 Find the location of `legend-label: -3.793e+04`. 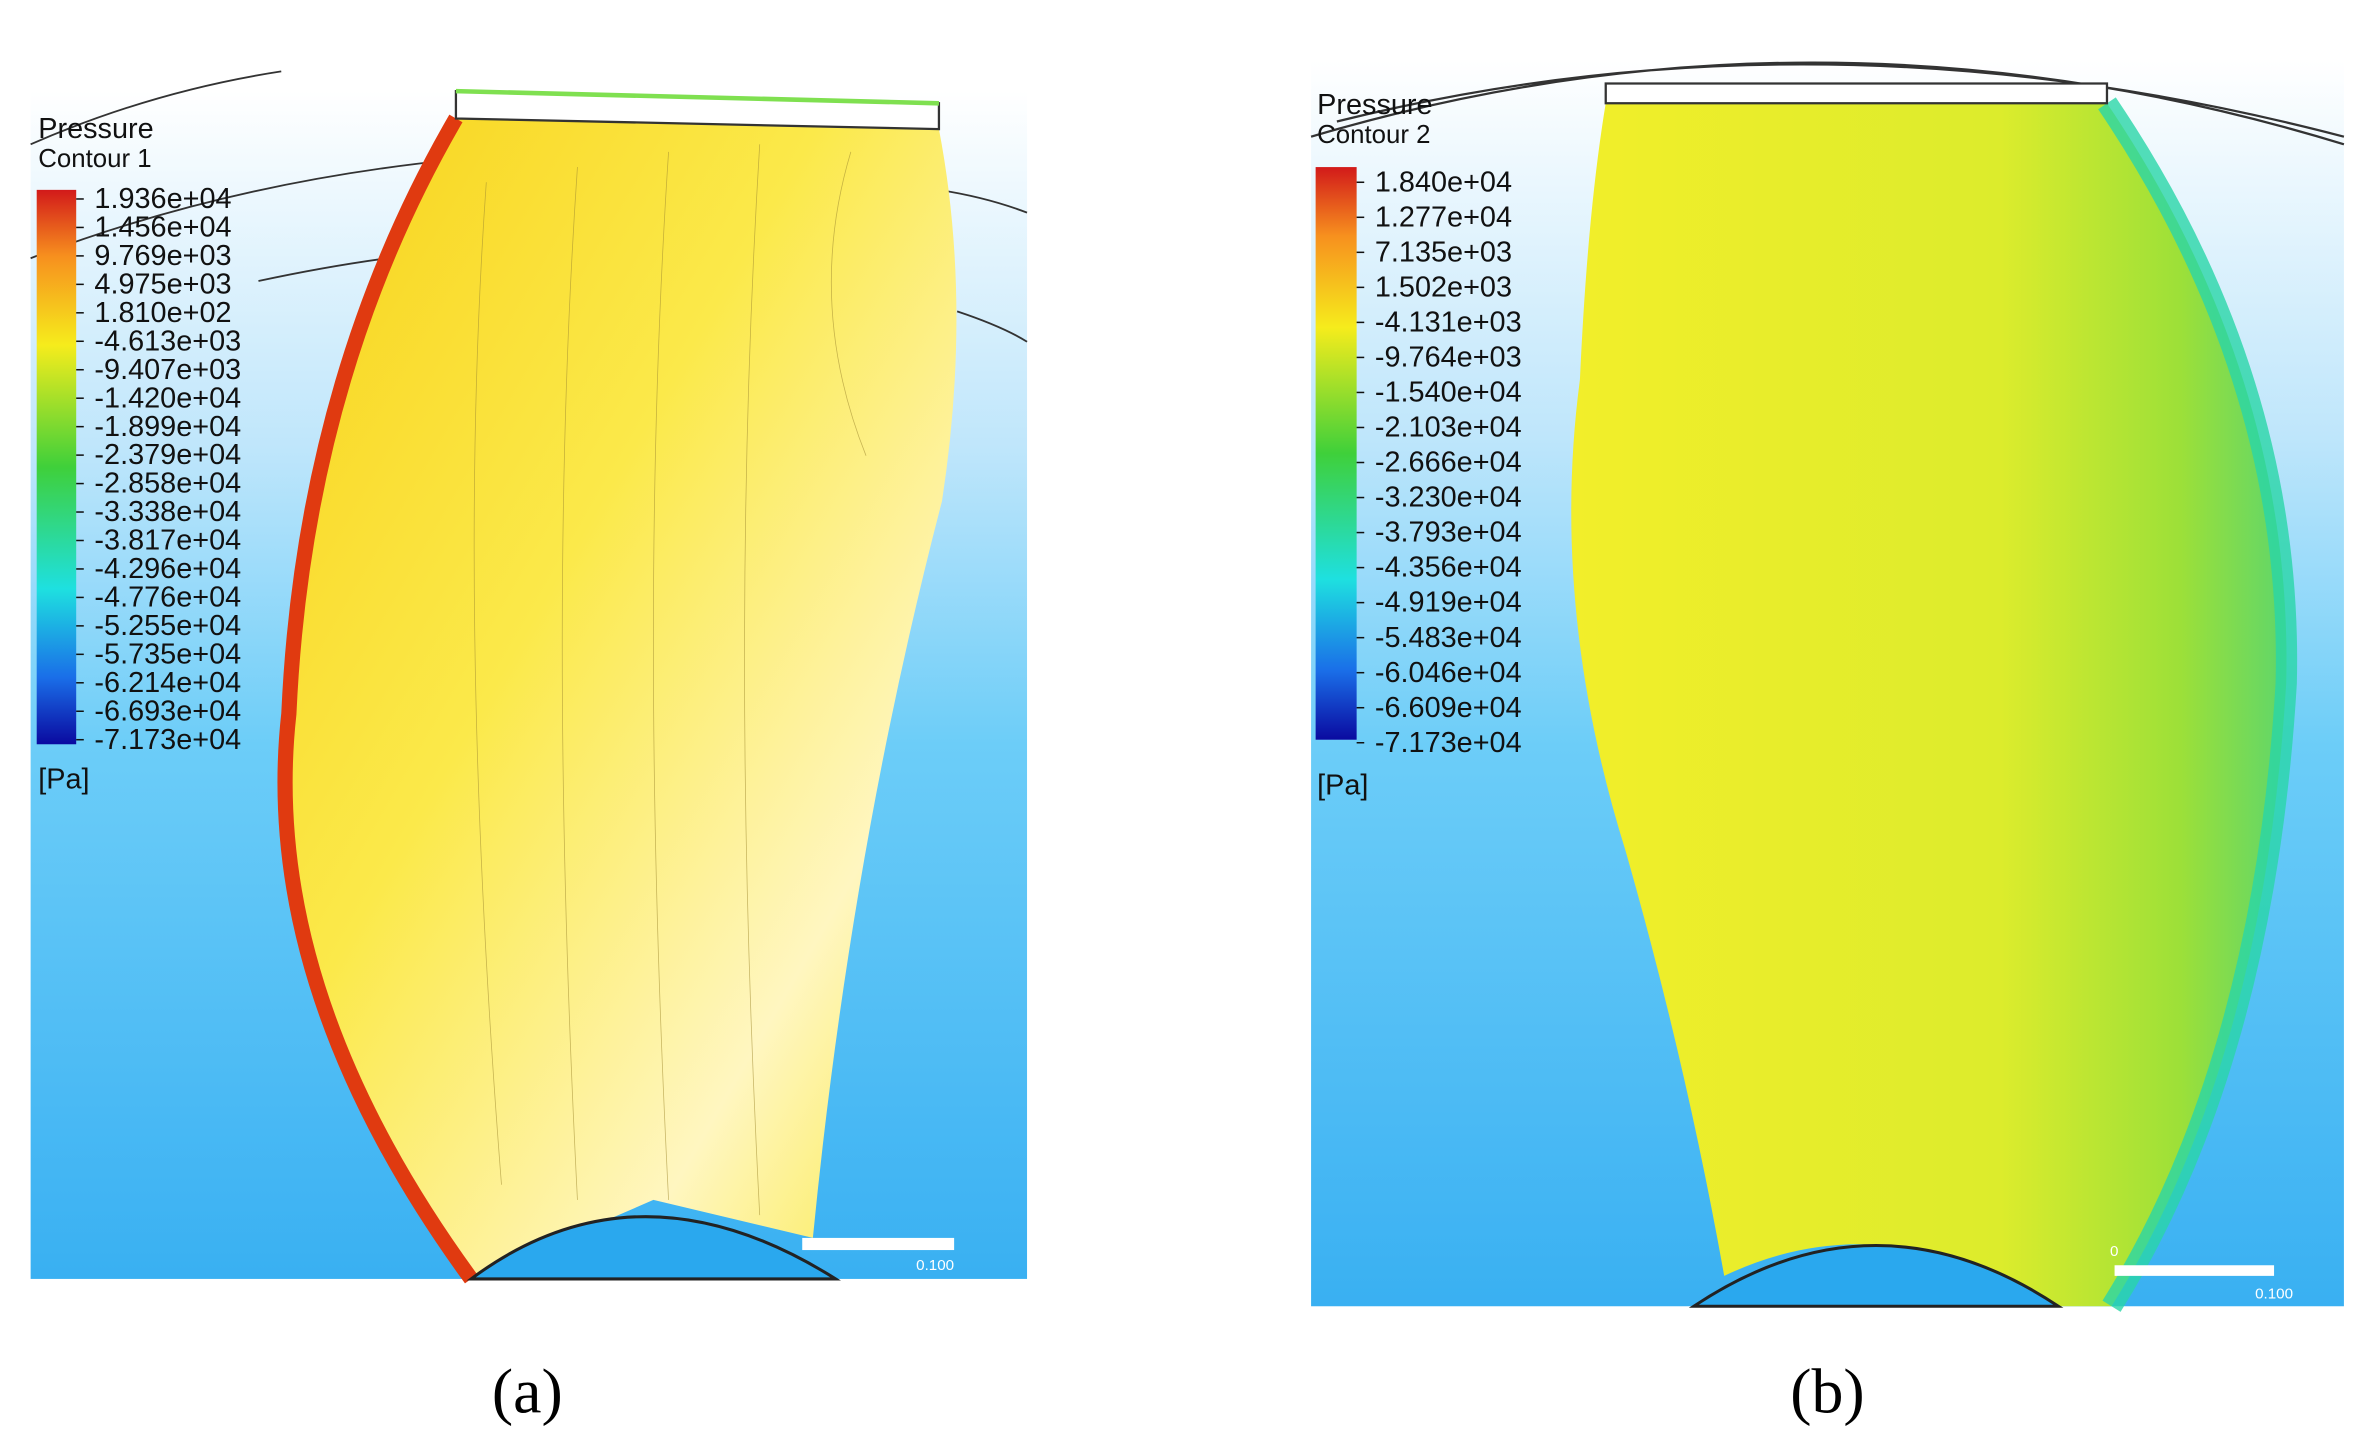

legend-label: -3.793e+04 is located at coordinates (1448, 533).